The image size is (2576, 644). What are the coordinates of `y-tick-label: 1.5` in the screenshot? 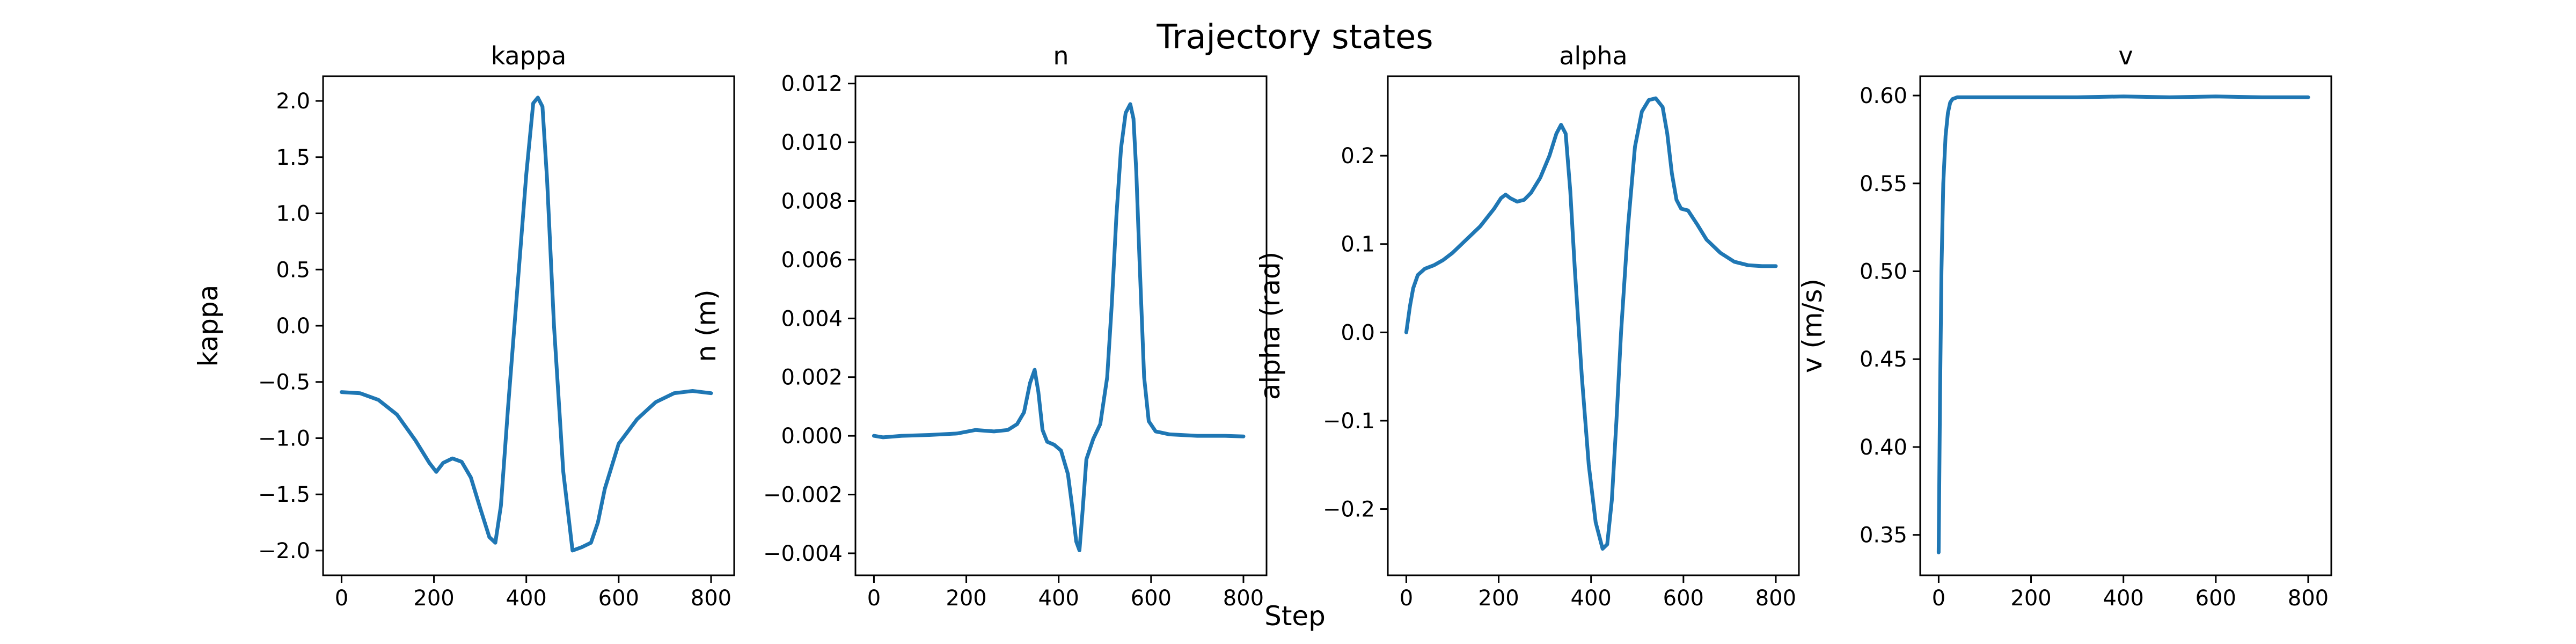 It's located at (293, 157).